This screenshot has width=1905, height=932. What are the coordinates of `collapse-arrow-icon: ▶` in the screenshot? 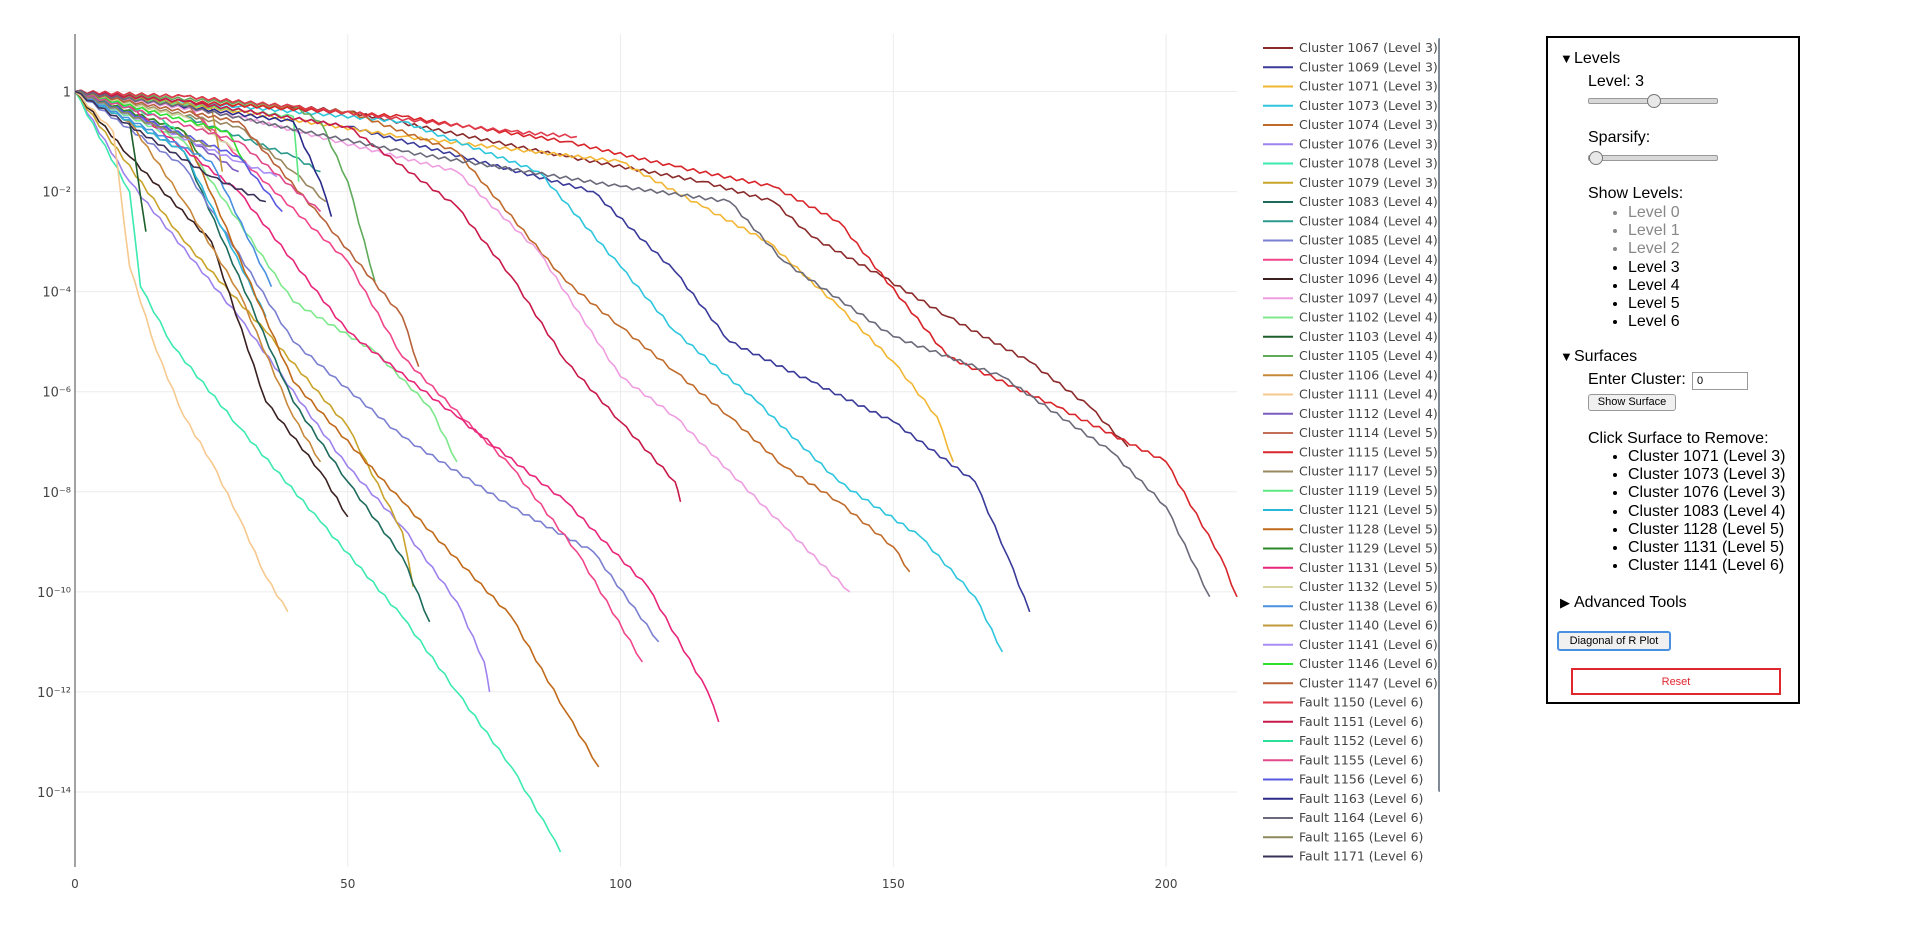 It's located at (1565, 602).